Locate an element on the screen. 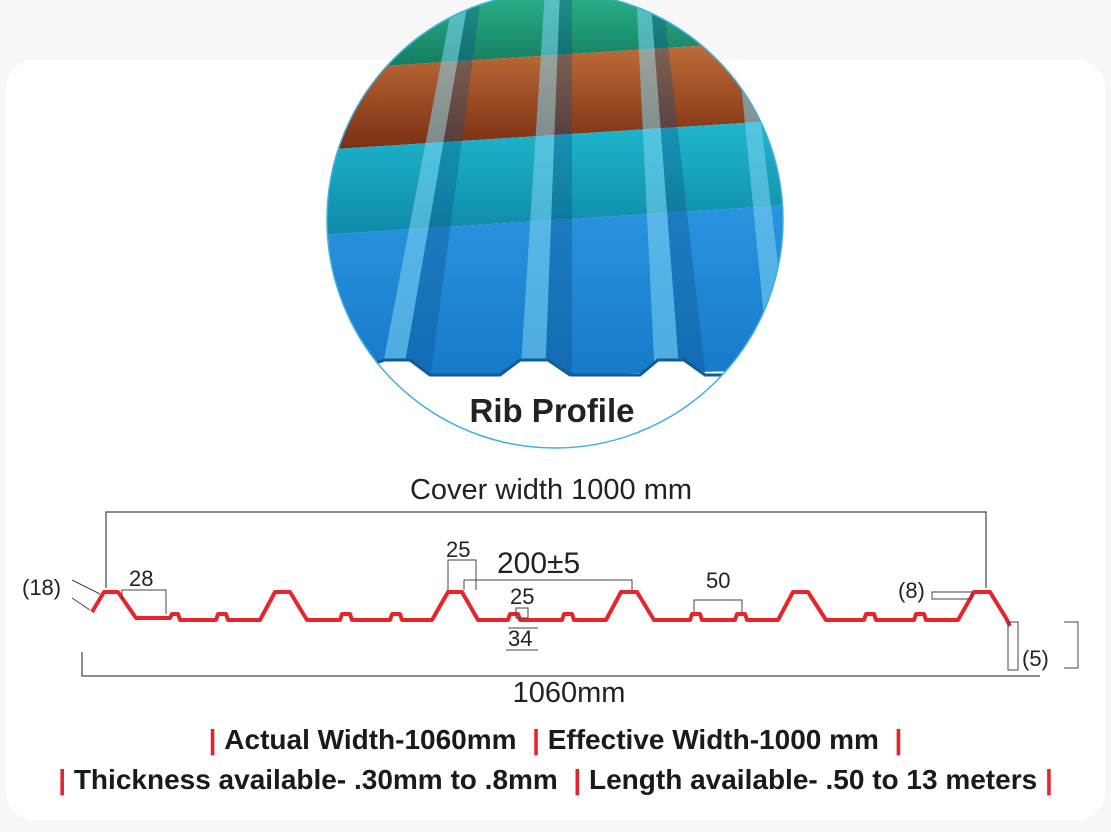  dim-valley-top: 25 is located at coordinates (522, 596).